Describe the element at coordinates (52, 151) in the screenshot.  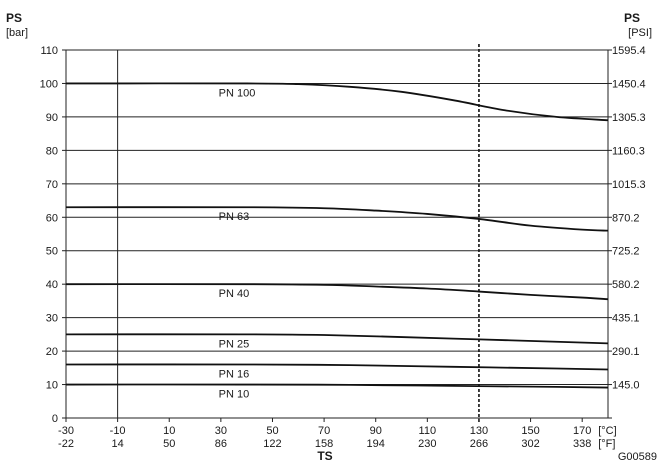
I see `y-left-tick-label: 80` at that location.